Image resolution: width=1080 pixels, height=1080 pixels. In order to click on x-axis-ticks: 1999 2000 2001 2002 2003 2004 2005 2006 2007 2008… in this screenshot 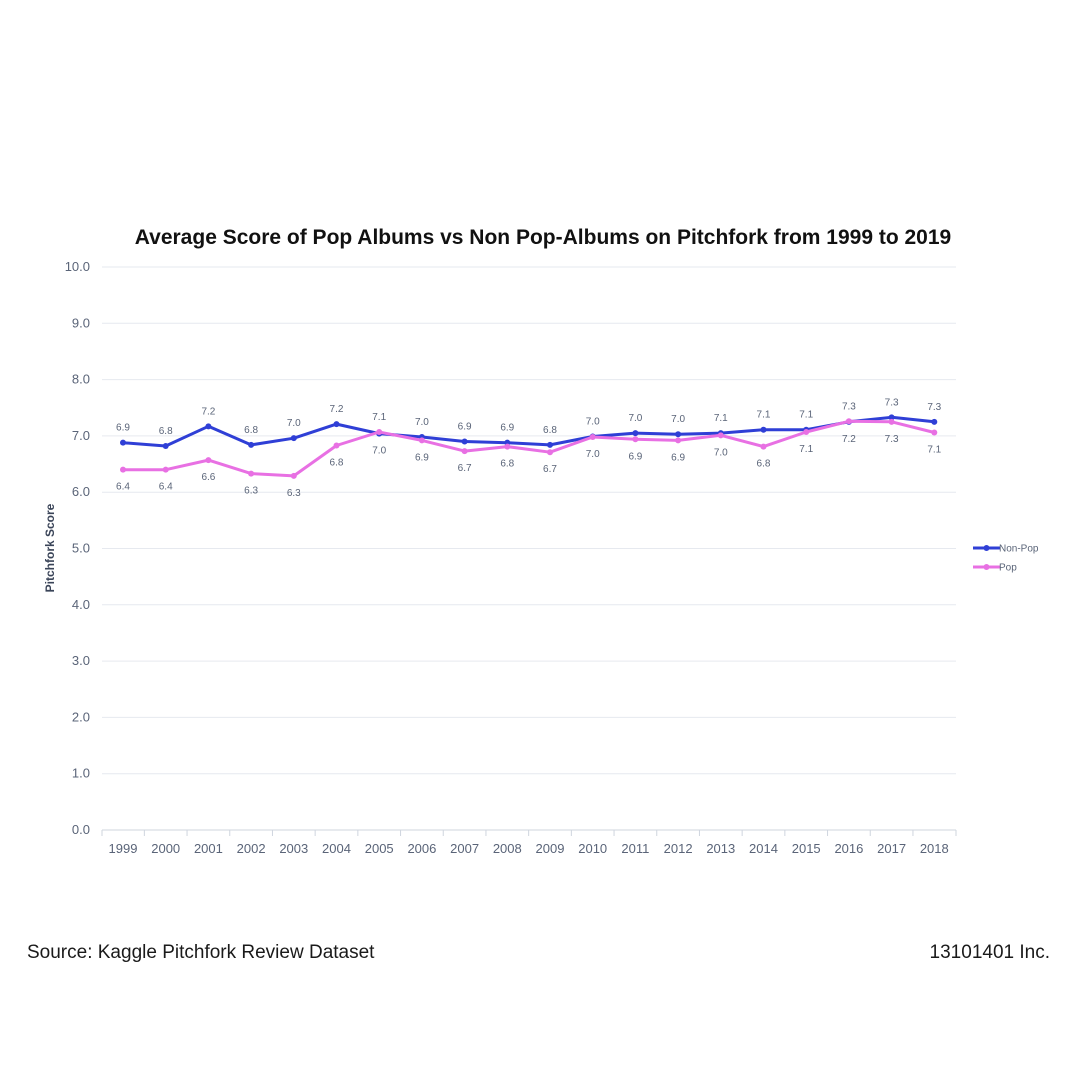, I will do `click(529, 848)`.